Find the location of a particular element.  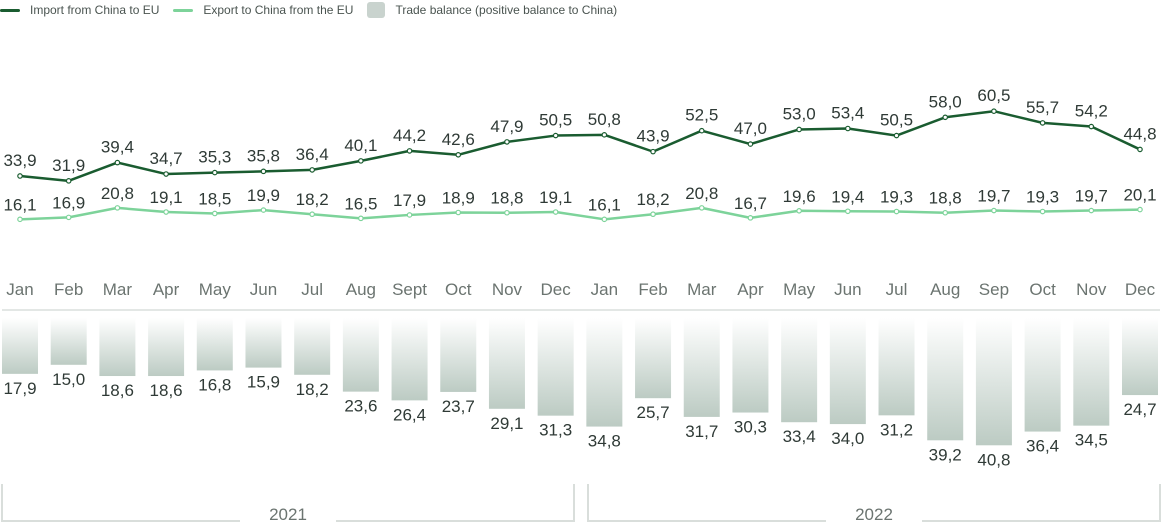

export-value-label: 19,6 is located at coordinates (799, 196).